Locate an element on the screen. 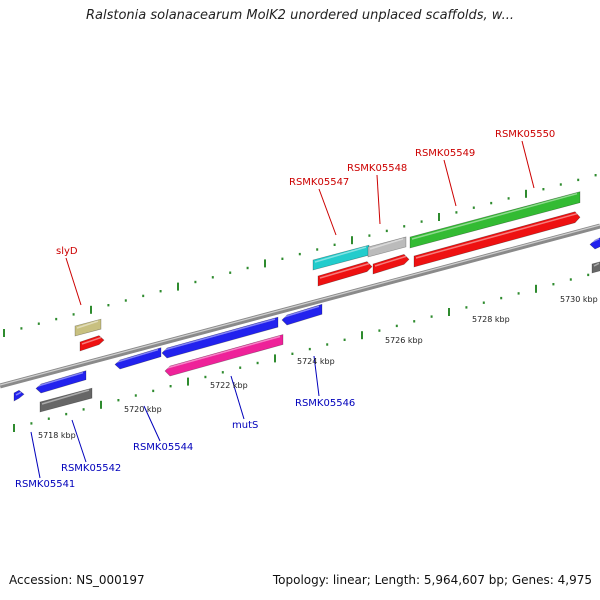 This screenshot has height=600, width=600. gene-label-rsmk05541: RSMK05541 is located at coordinates (45, 484).